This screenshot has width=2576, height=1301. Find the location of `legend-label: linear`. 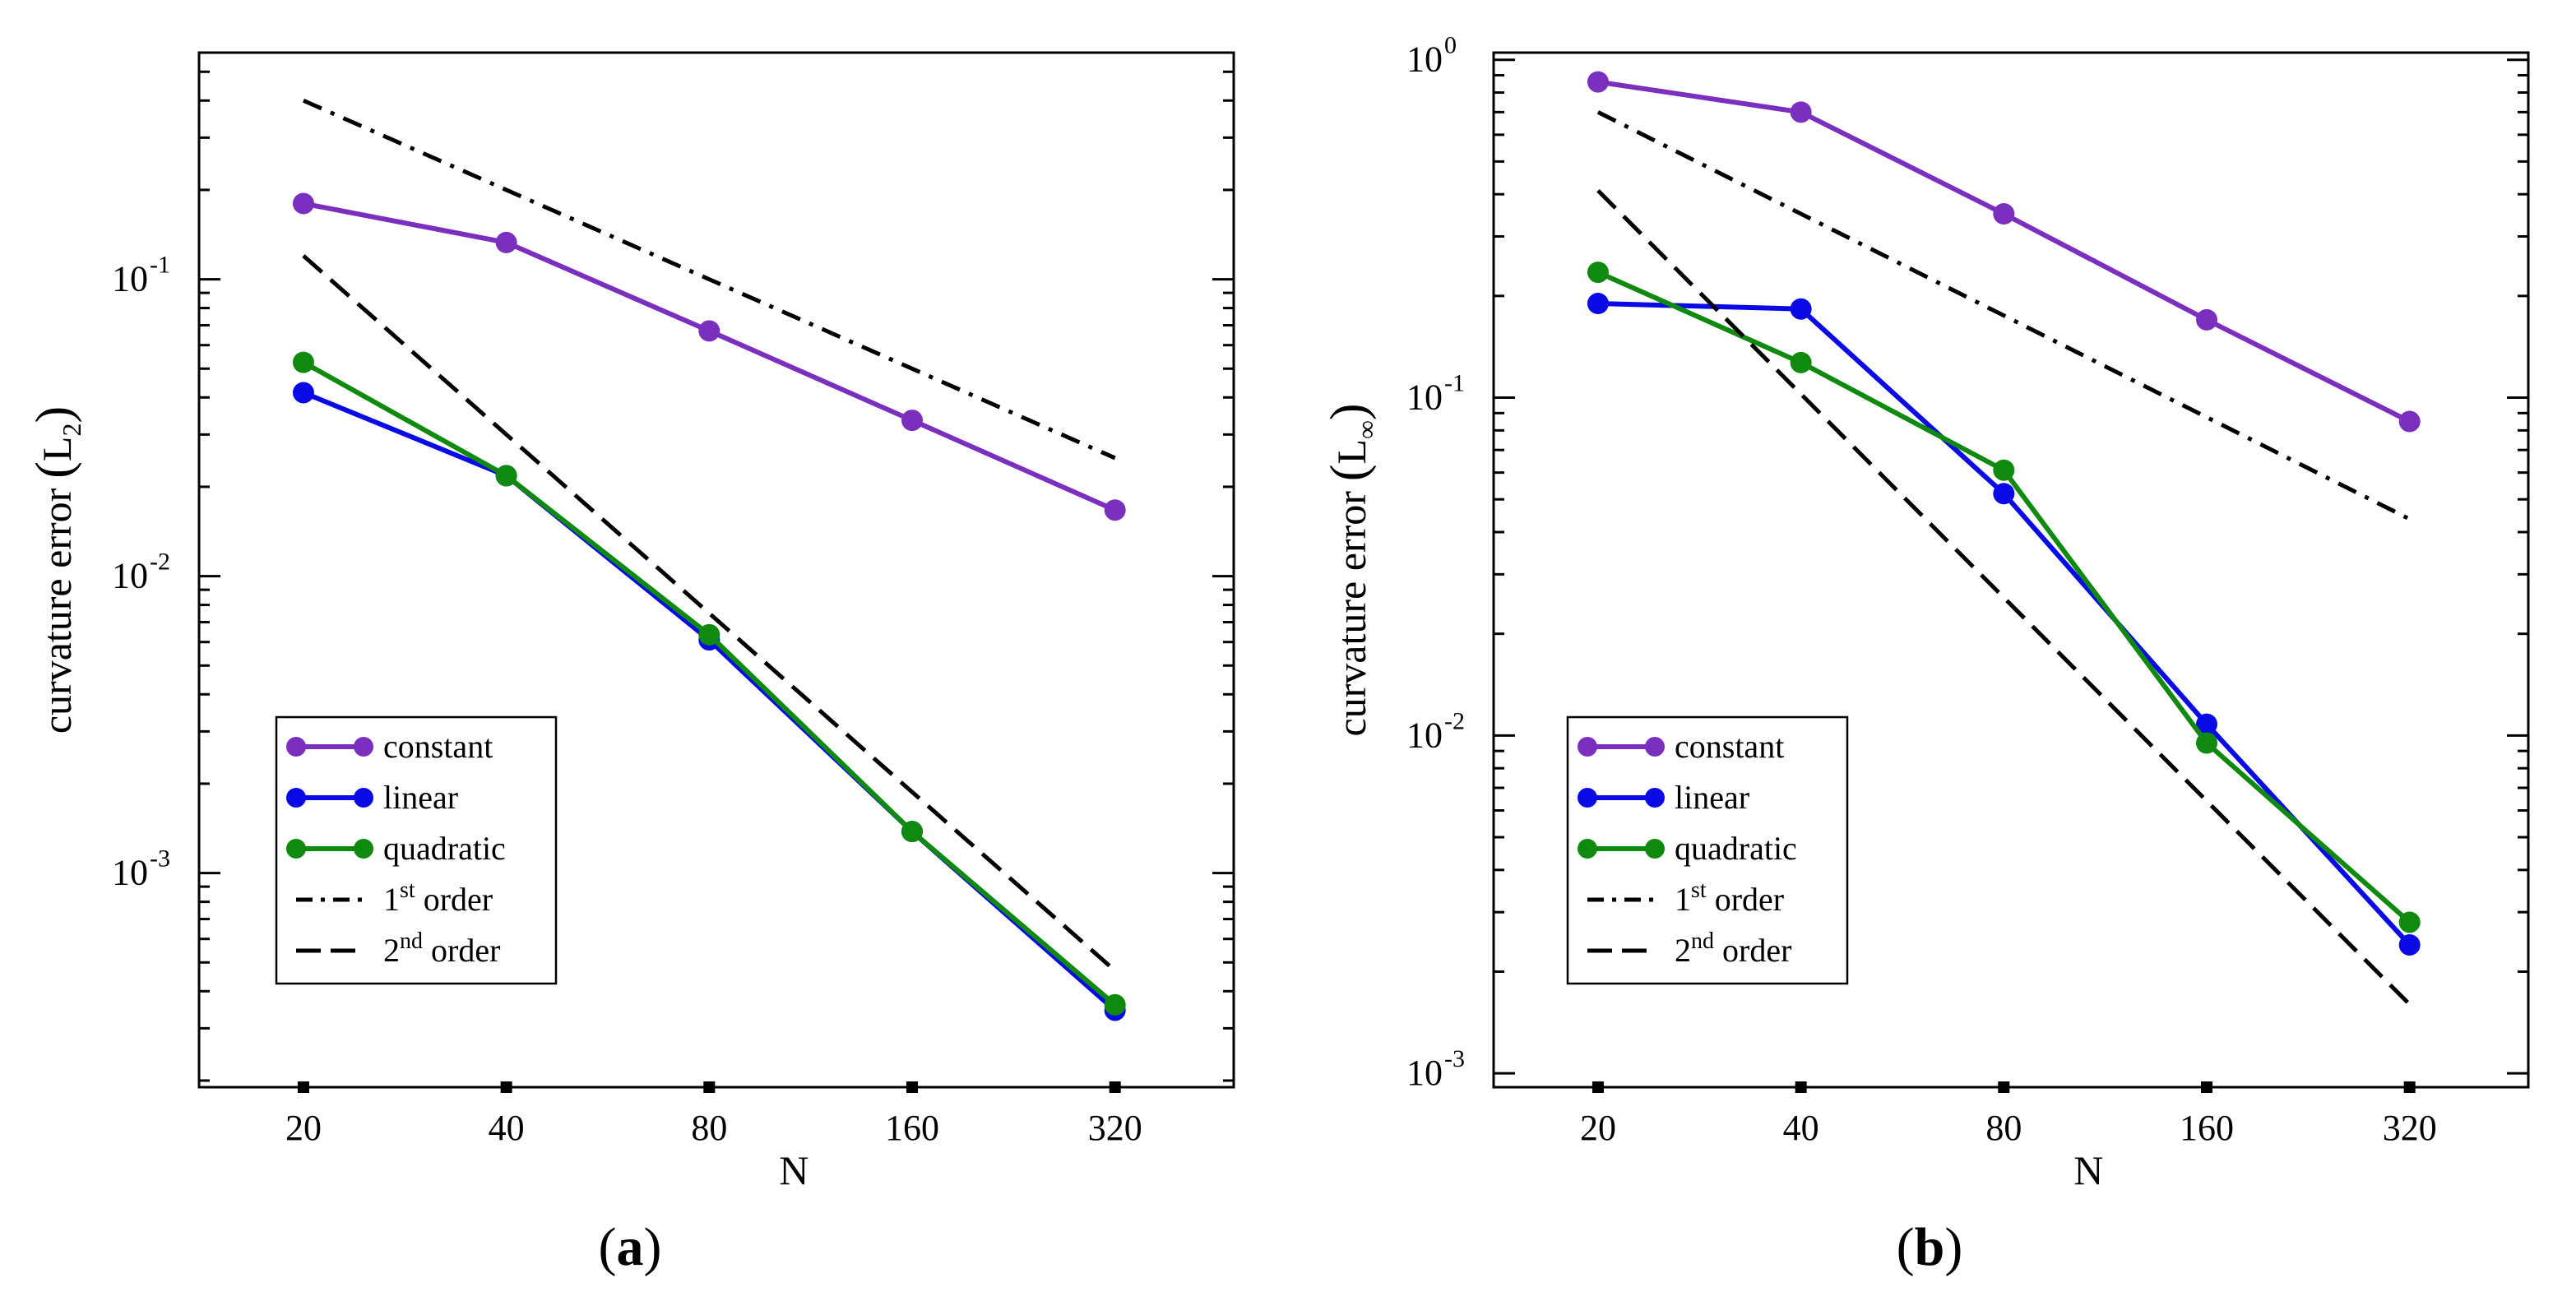

legend-label: linear is located at coordinates (1712, 797).